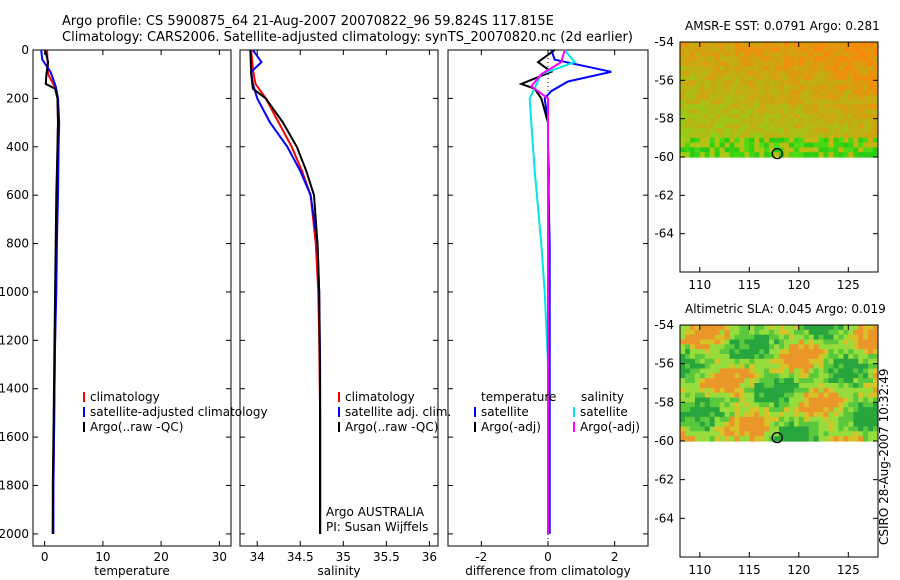 This screenshot has height=580, width=900. I want to click on x-axis-label: temperature, so click(131, 571).